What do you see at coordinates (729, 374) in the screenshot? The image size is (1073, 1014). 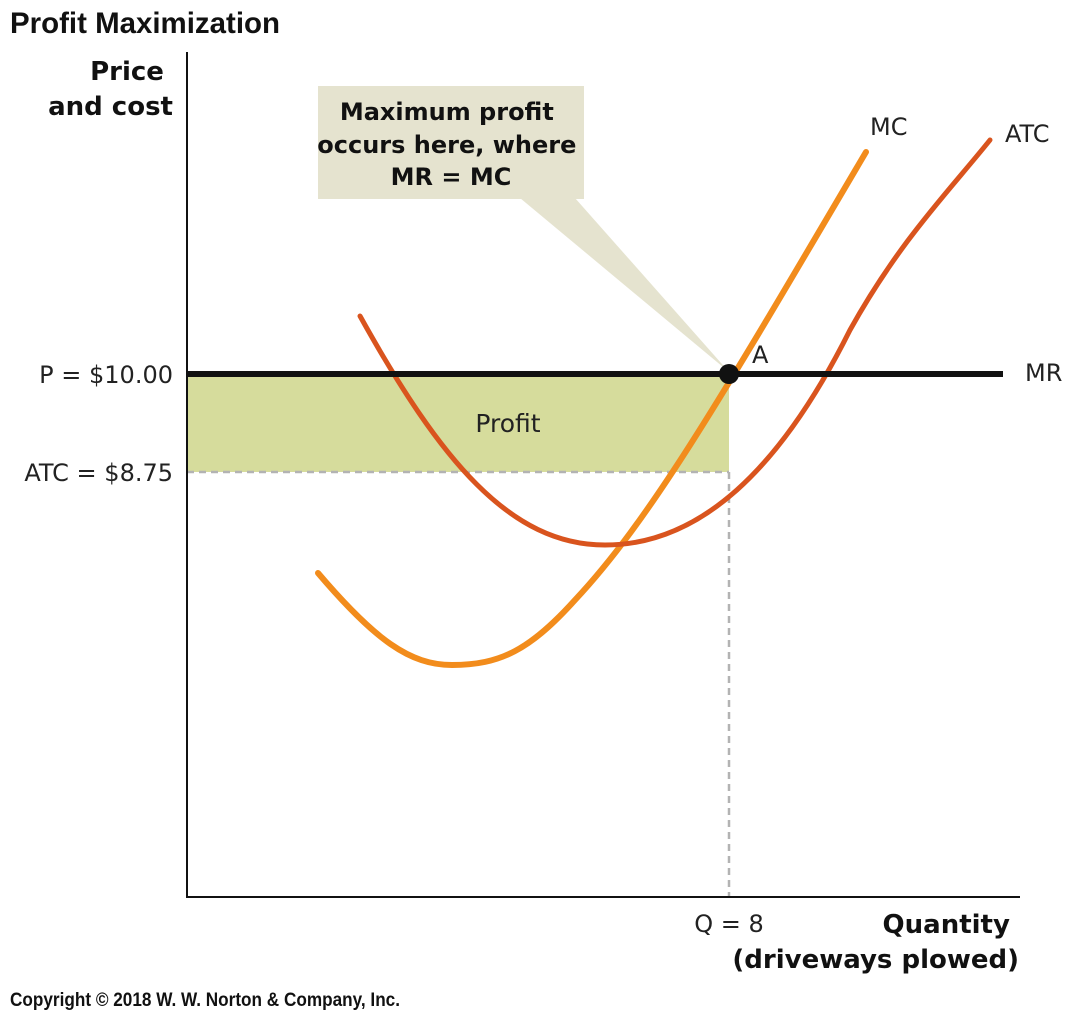 I see `point-a-marker` at bounding box center [729, 374].